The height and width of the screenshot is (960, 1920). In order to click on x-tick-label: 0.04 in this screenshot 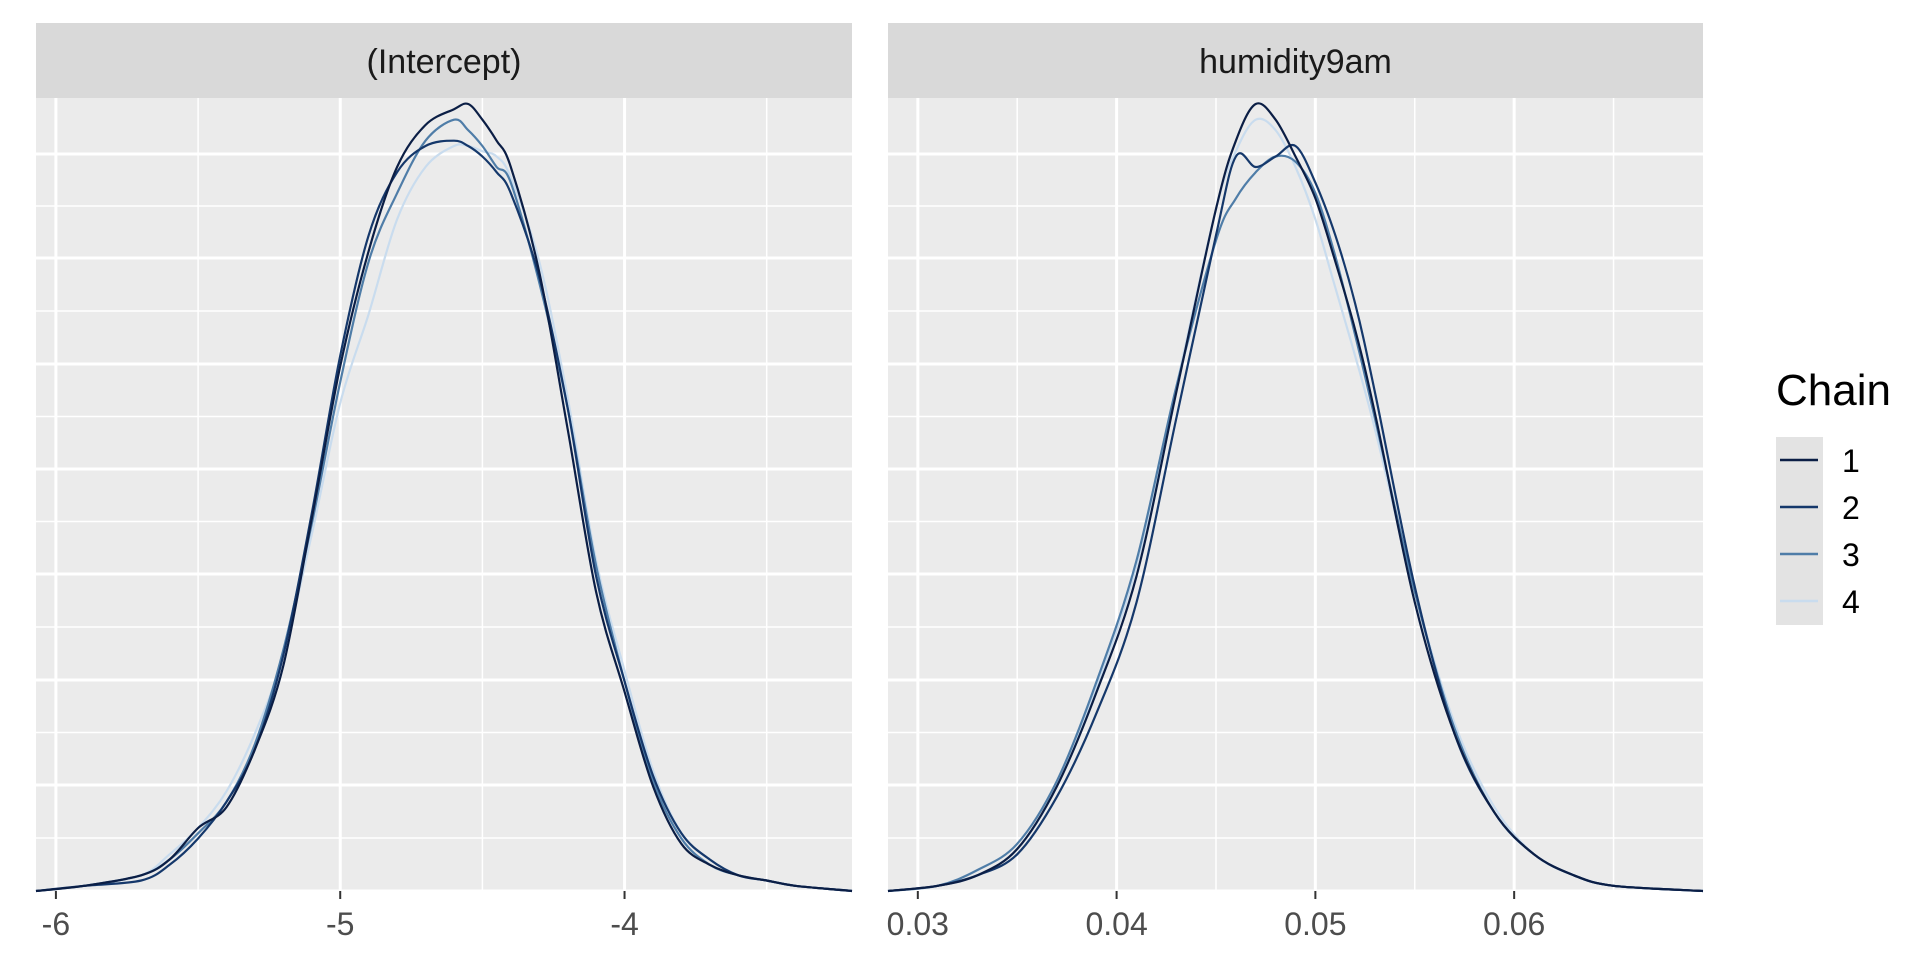, I will do `click(1116, 924)`.